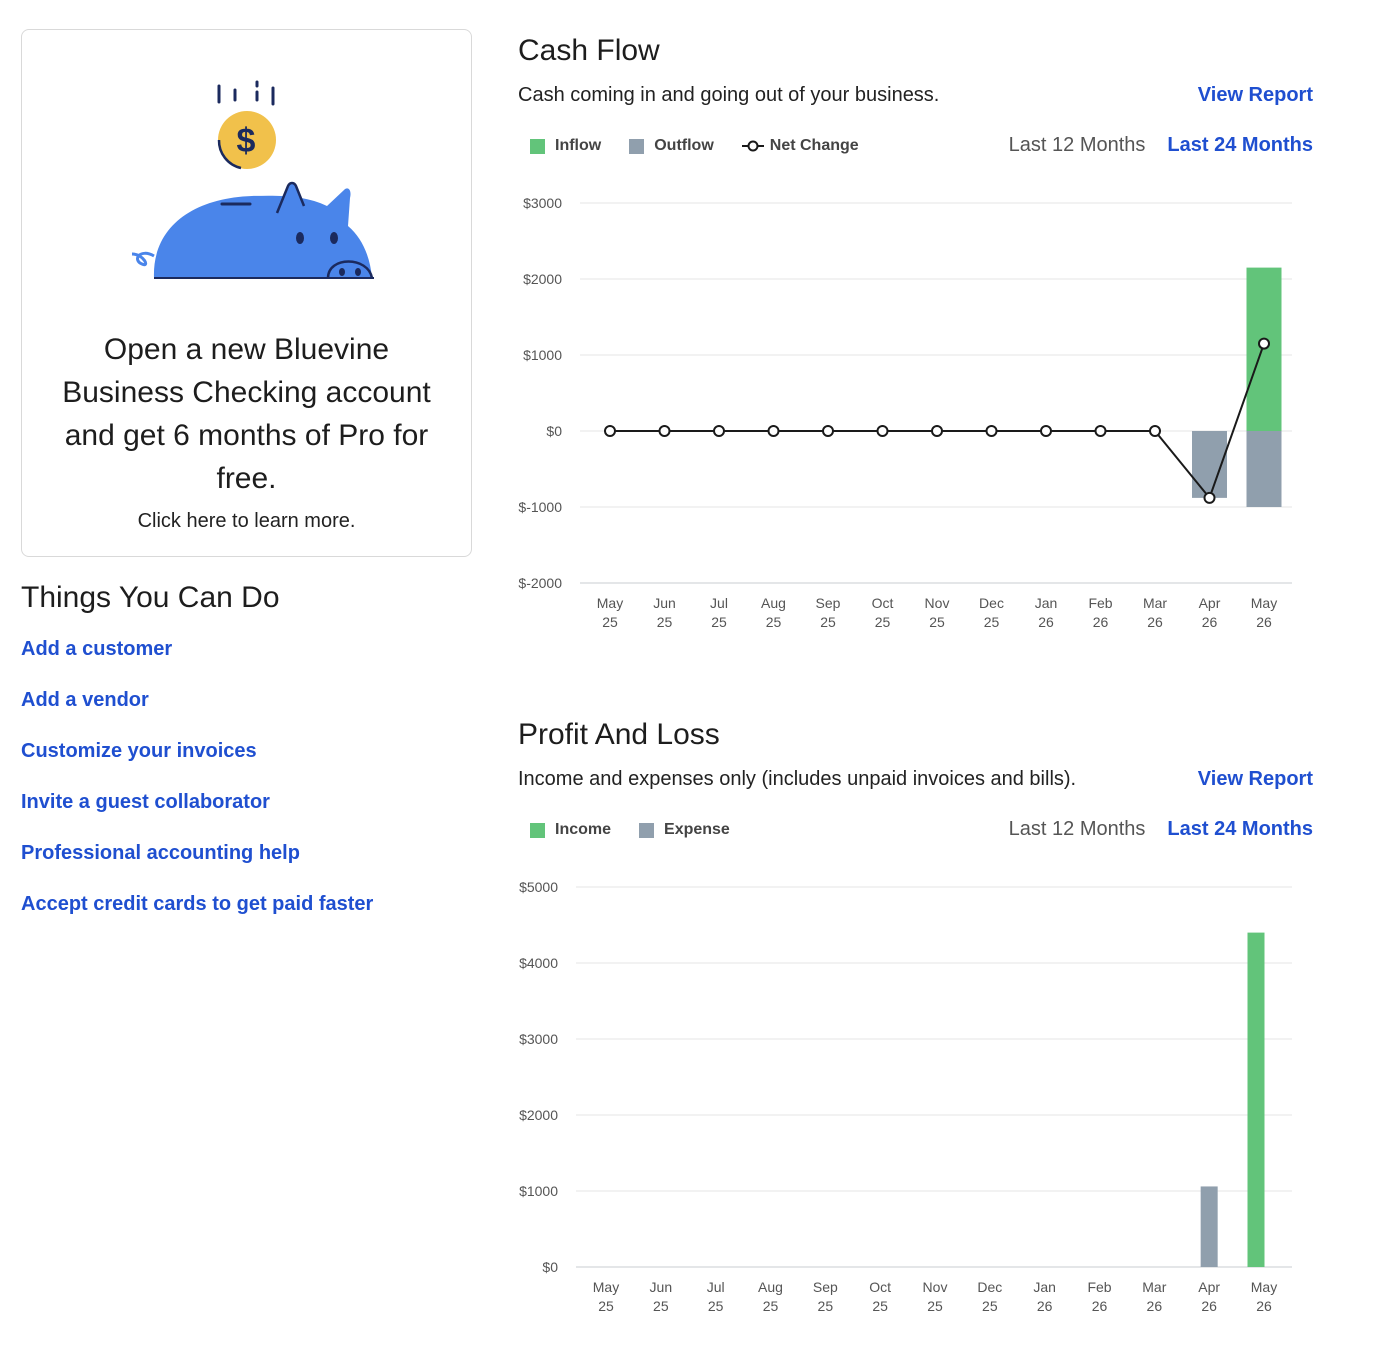  Describe the element at coordinates (883, 603) in the screenshot. I see `x-tick-label: Oct` at that location.